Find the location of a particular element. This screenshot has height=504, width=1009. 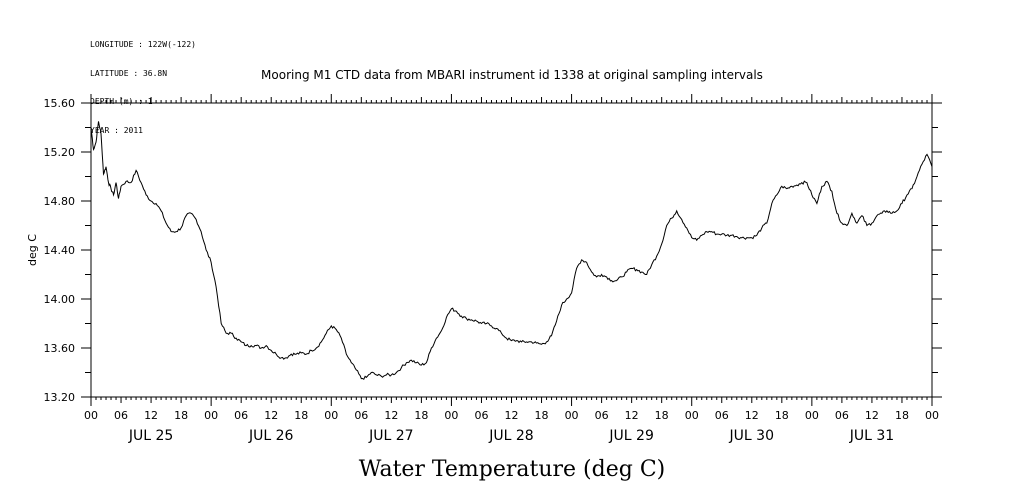

y-tick-label: 15.20 is located at coordinates (60, 152).